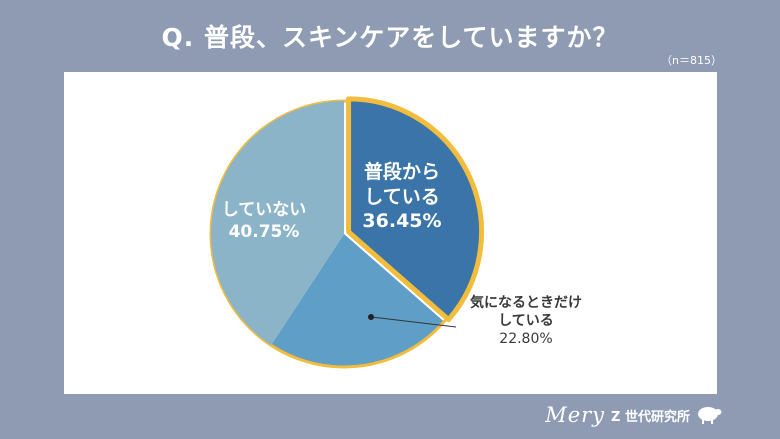 Image resolution: width=780 pixels, height=439 pixels. Describe the element at coordinates (710, 415) in the screenshot. I see `sheep-icon` at that location.